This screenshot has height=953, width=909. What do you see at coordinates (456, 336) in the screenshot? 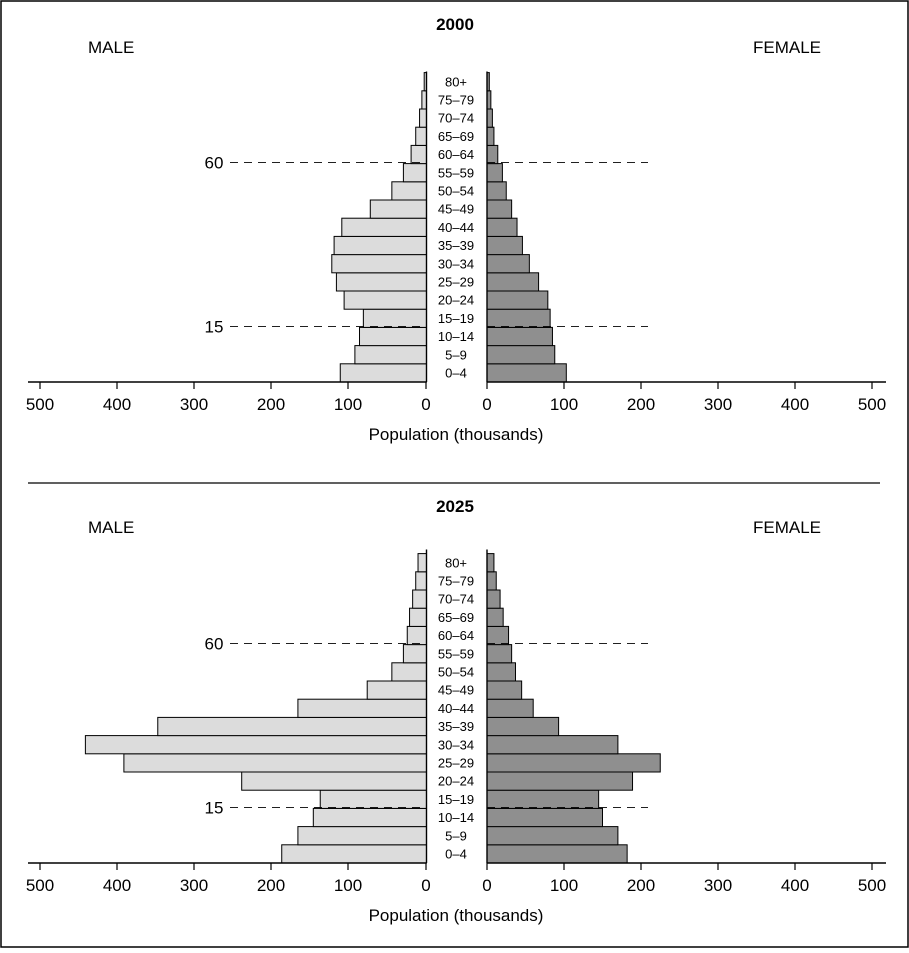
I see `panel-2000-age-label-10–14: 10–14` at bounding box center [456, 336].